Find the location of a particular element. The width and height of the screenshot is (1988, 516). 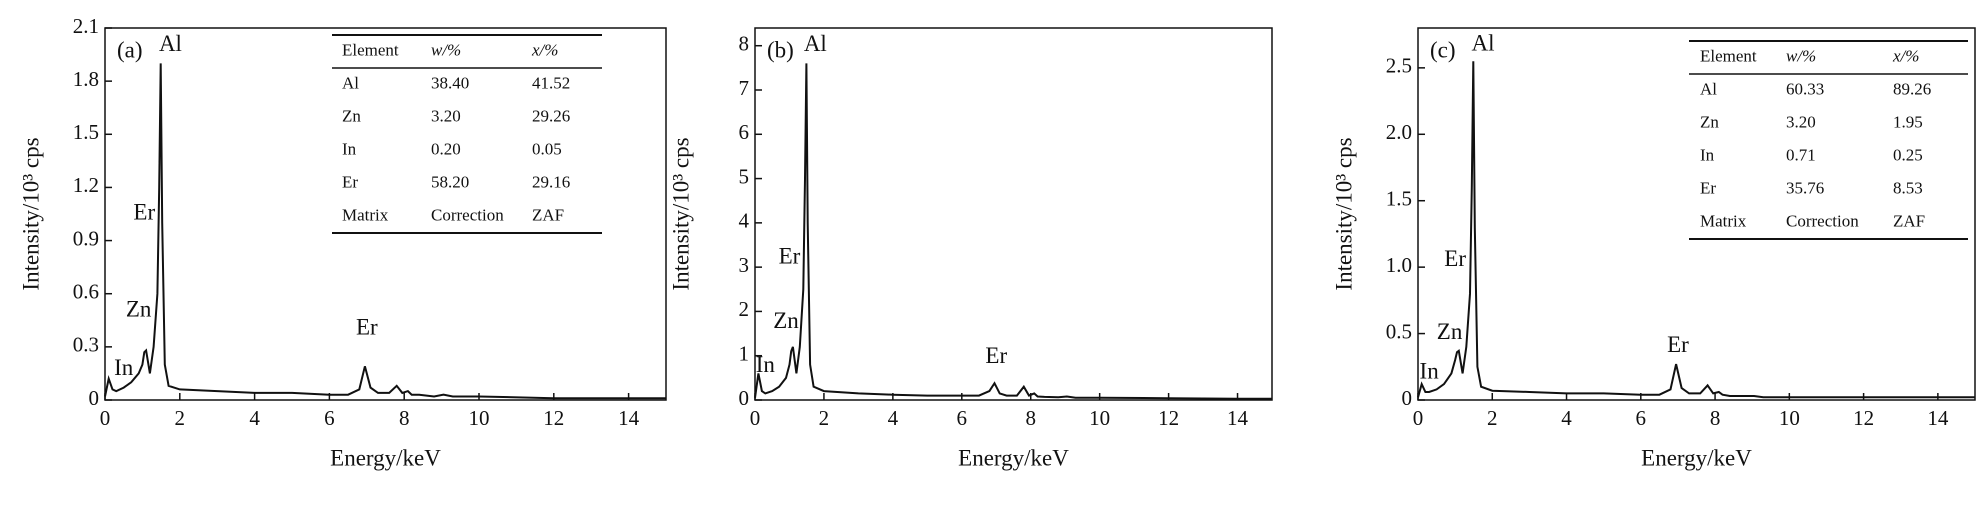

y-tick-label: 2 is located at coordinates (744, 309).